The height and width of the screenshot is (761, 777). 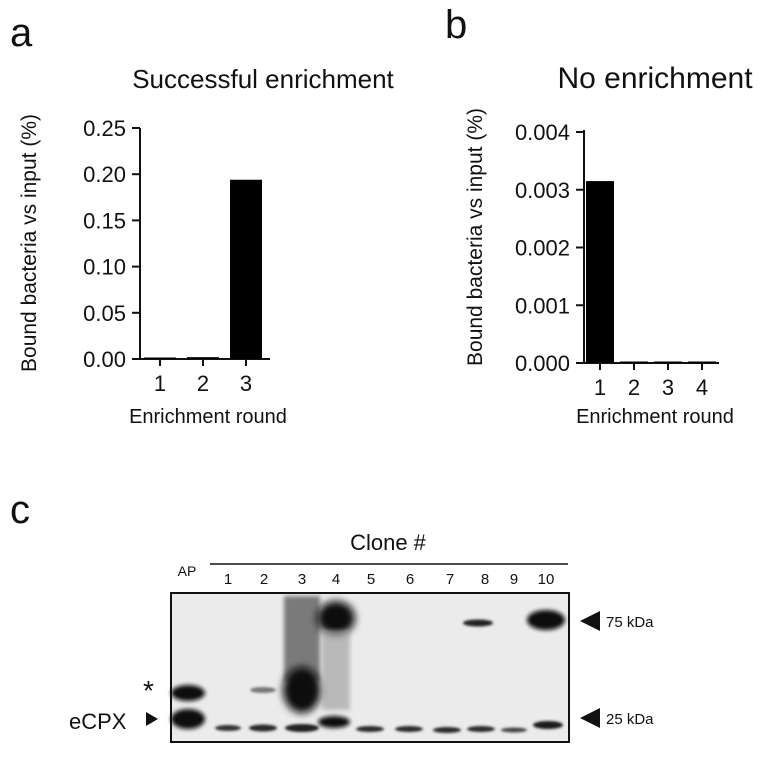 What do you see at coordinates (370, 729) in the screenshot?
I see `band-lane5-25kda` at bounding box center [370, 729].